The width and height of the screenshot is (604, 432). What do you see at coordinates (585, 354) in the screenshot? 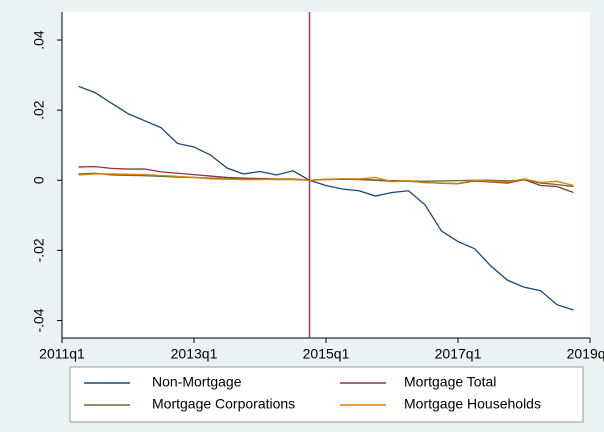
I see `x-tick-label: 2019q1` at bounding box center [585, 354].